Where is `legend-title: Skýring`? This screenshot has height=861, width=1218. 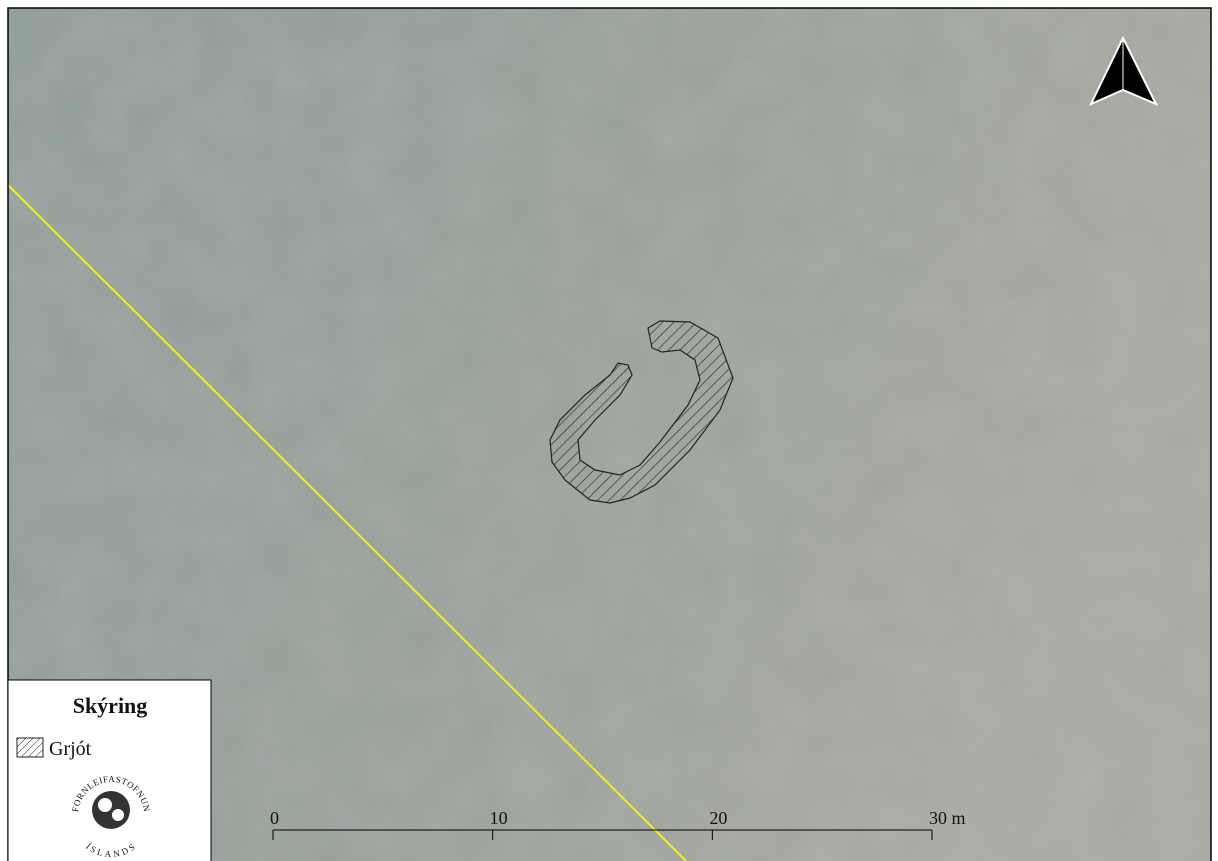
legend-title: Skýring is located at coordinates (110, 705).